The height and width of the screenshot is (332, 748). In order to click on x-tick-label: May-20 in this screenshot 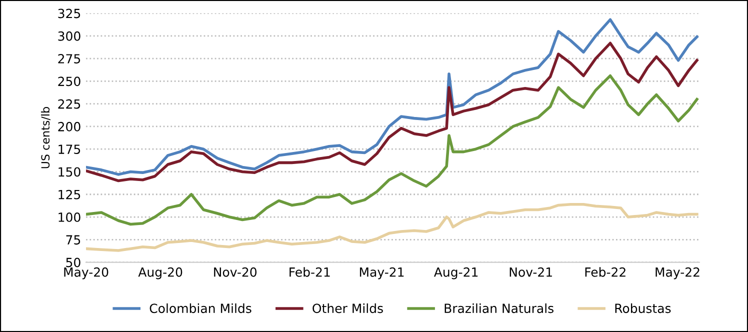, I will do `click(86, 273)`.